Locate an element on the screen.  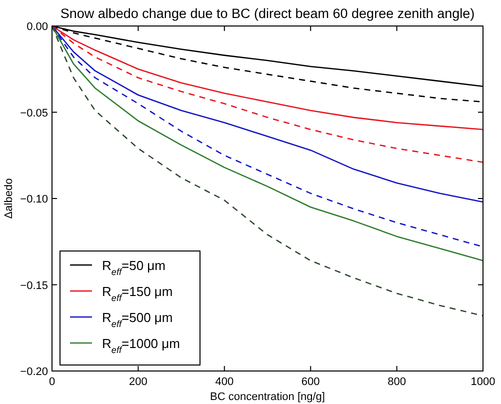
x-tick-label: 0 is located at coordinates (52, 382).